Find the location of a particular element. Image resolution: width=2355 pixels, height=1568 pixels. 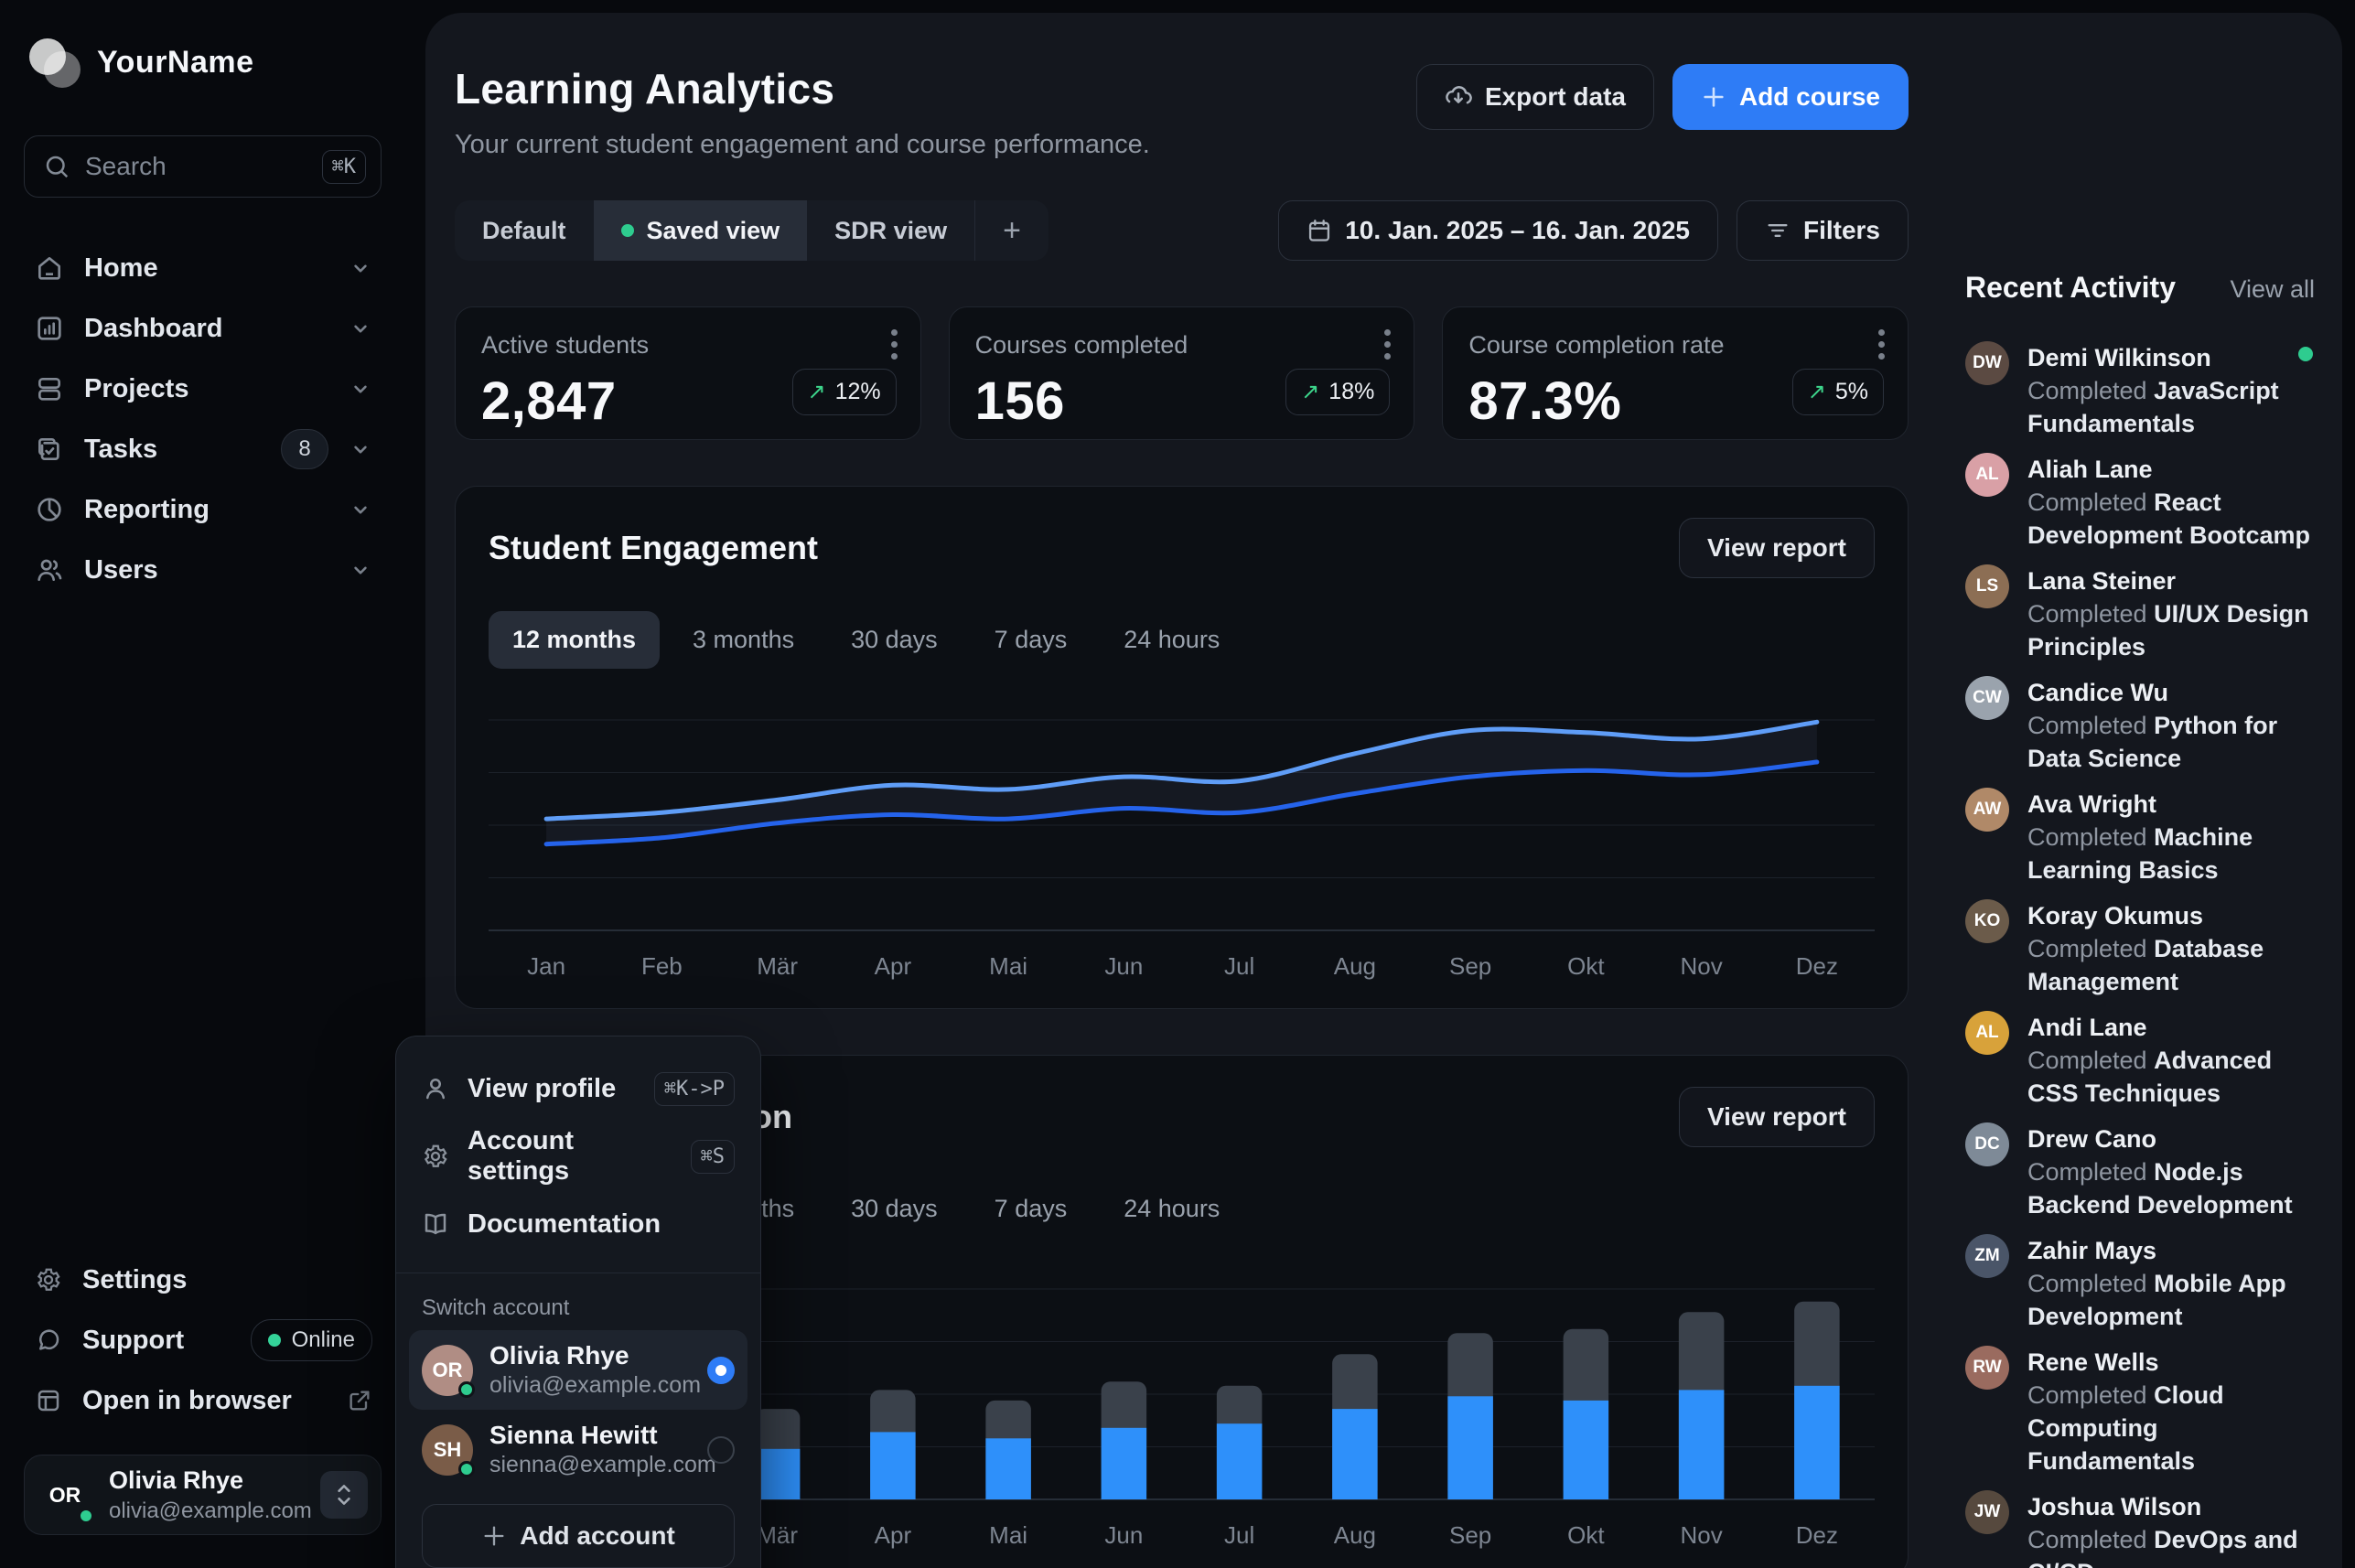

profile-expand-button is located at coordinates (344, 1495).